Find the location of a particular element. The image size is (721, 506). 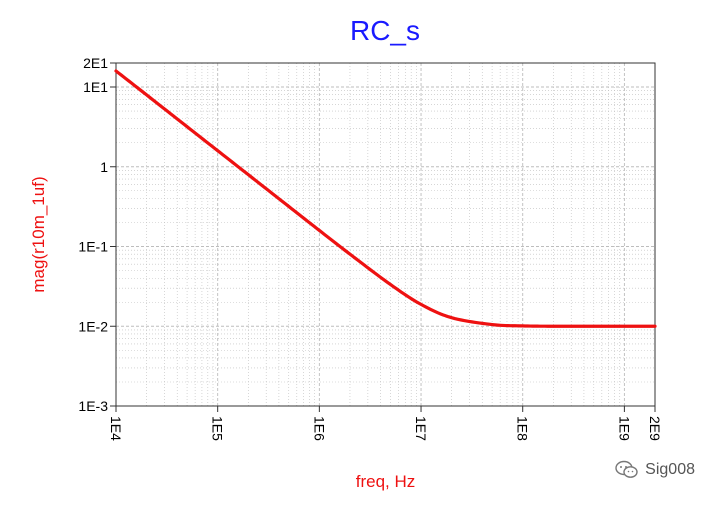

y-tick-label: 1E1 is located at coordinates (95, 87).